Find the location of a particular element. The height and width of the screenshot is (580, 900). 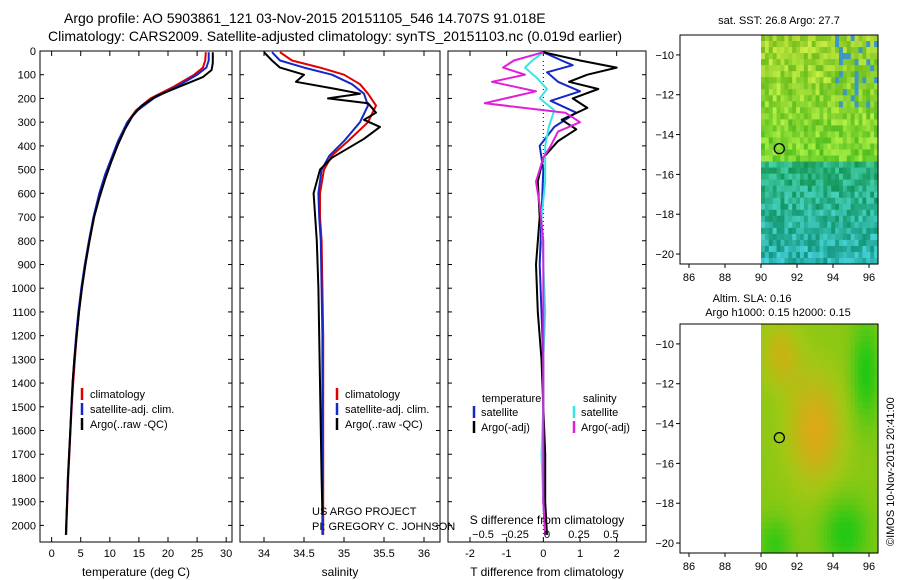

secondary-tick-label: −0.25 is located at coordinates (515, 535).